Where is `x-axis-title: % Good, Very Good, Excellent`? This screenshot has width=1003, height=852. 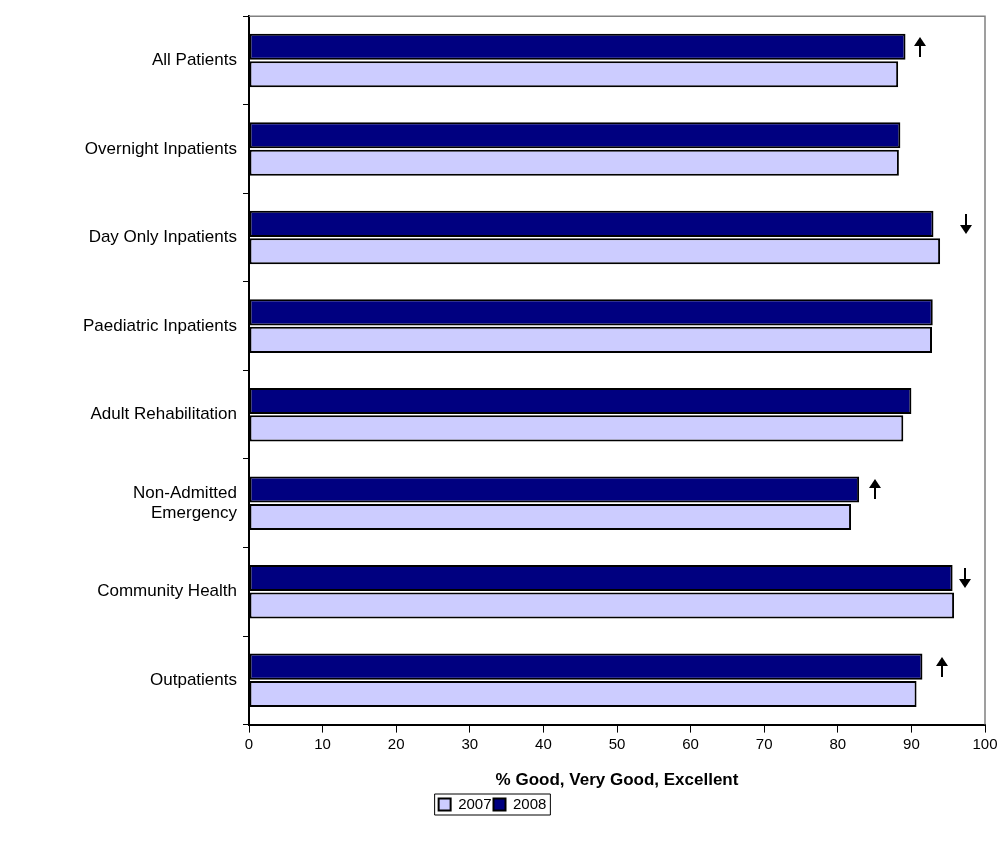 x-axis-title: % Good, Very Good, Excellent is located at coordinates (617, 780).